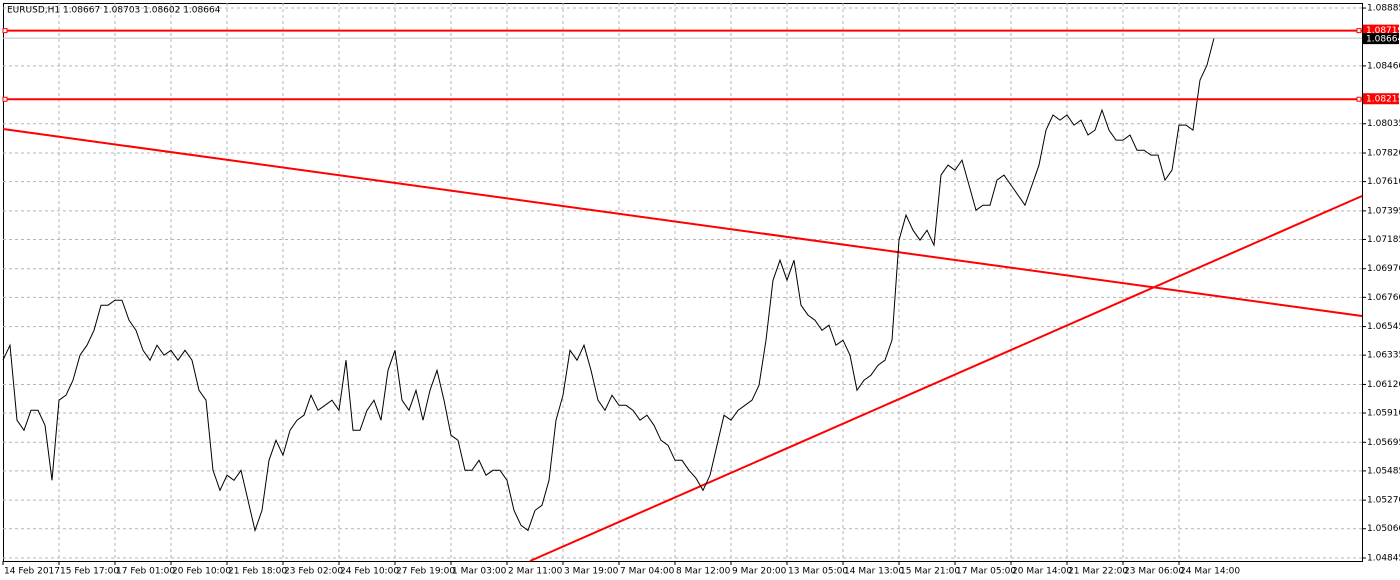 The width and height of the screenshot is (1400, 580). What do you see at coordinates (647, 572) in the screenshot?
I see `x-tick-label: 7 Mar 04:00` at bounding box center [647, 572].